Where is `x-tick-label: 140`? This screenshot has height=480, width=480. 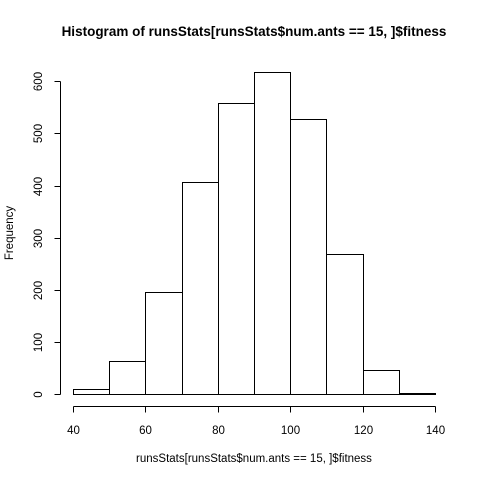 x-tick-label: 140 is located at coordinates (435, 431).